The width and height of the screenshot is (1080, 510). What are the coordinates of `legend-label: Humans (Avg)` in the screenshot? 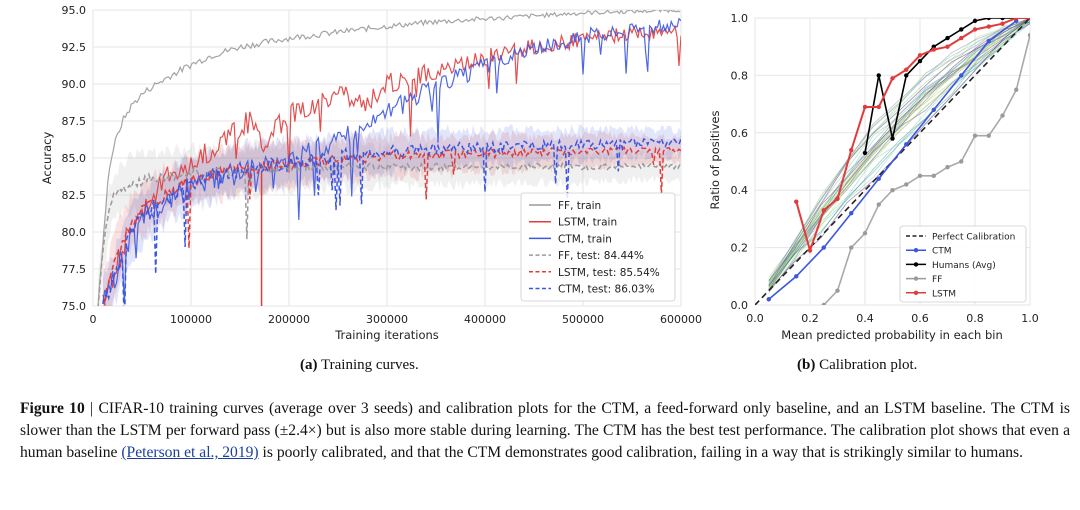 It's located at (964, 266).